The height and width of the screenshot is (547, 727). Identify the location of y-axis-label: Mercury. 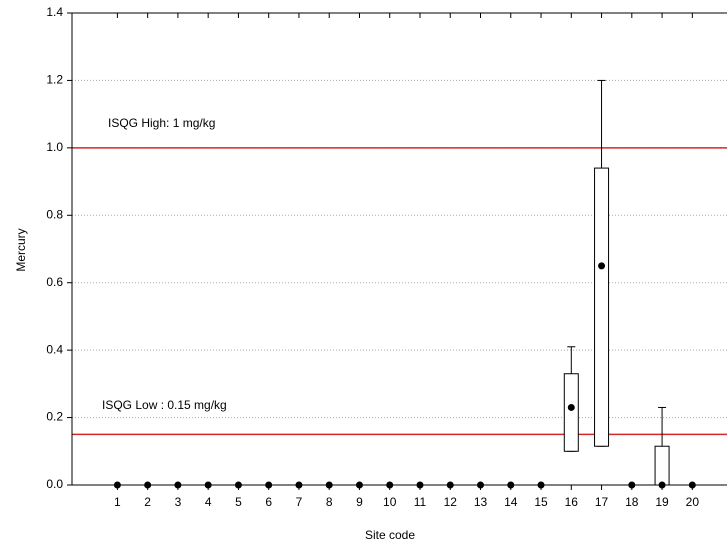
(21, 249).